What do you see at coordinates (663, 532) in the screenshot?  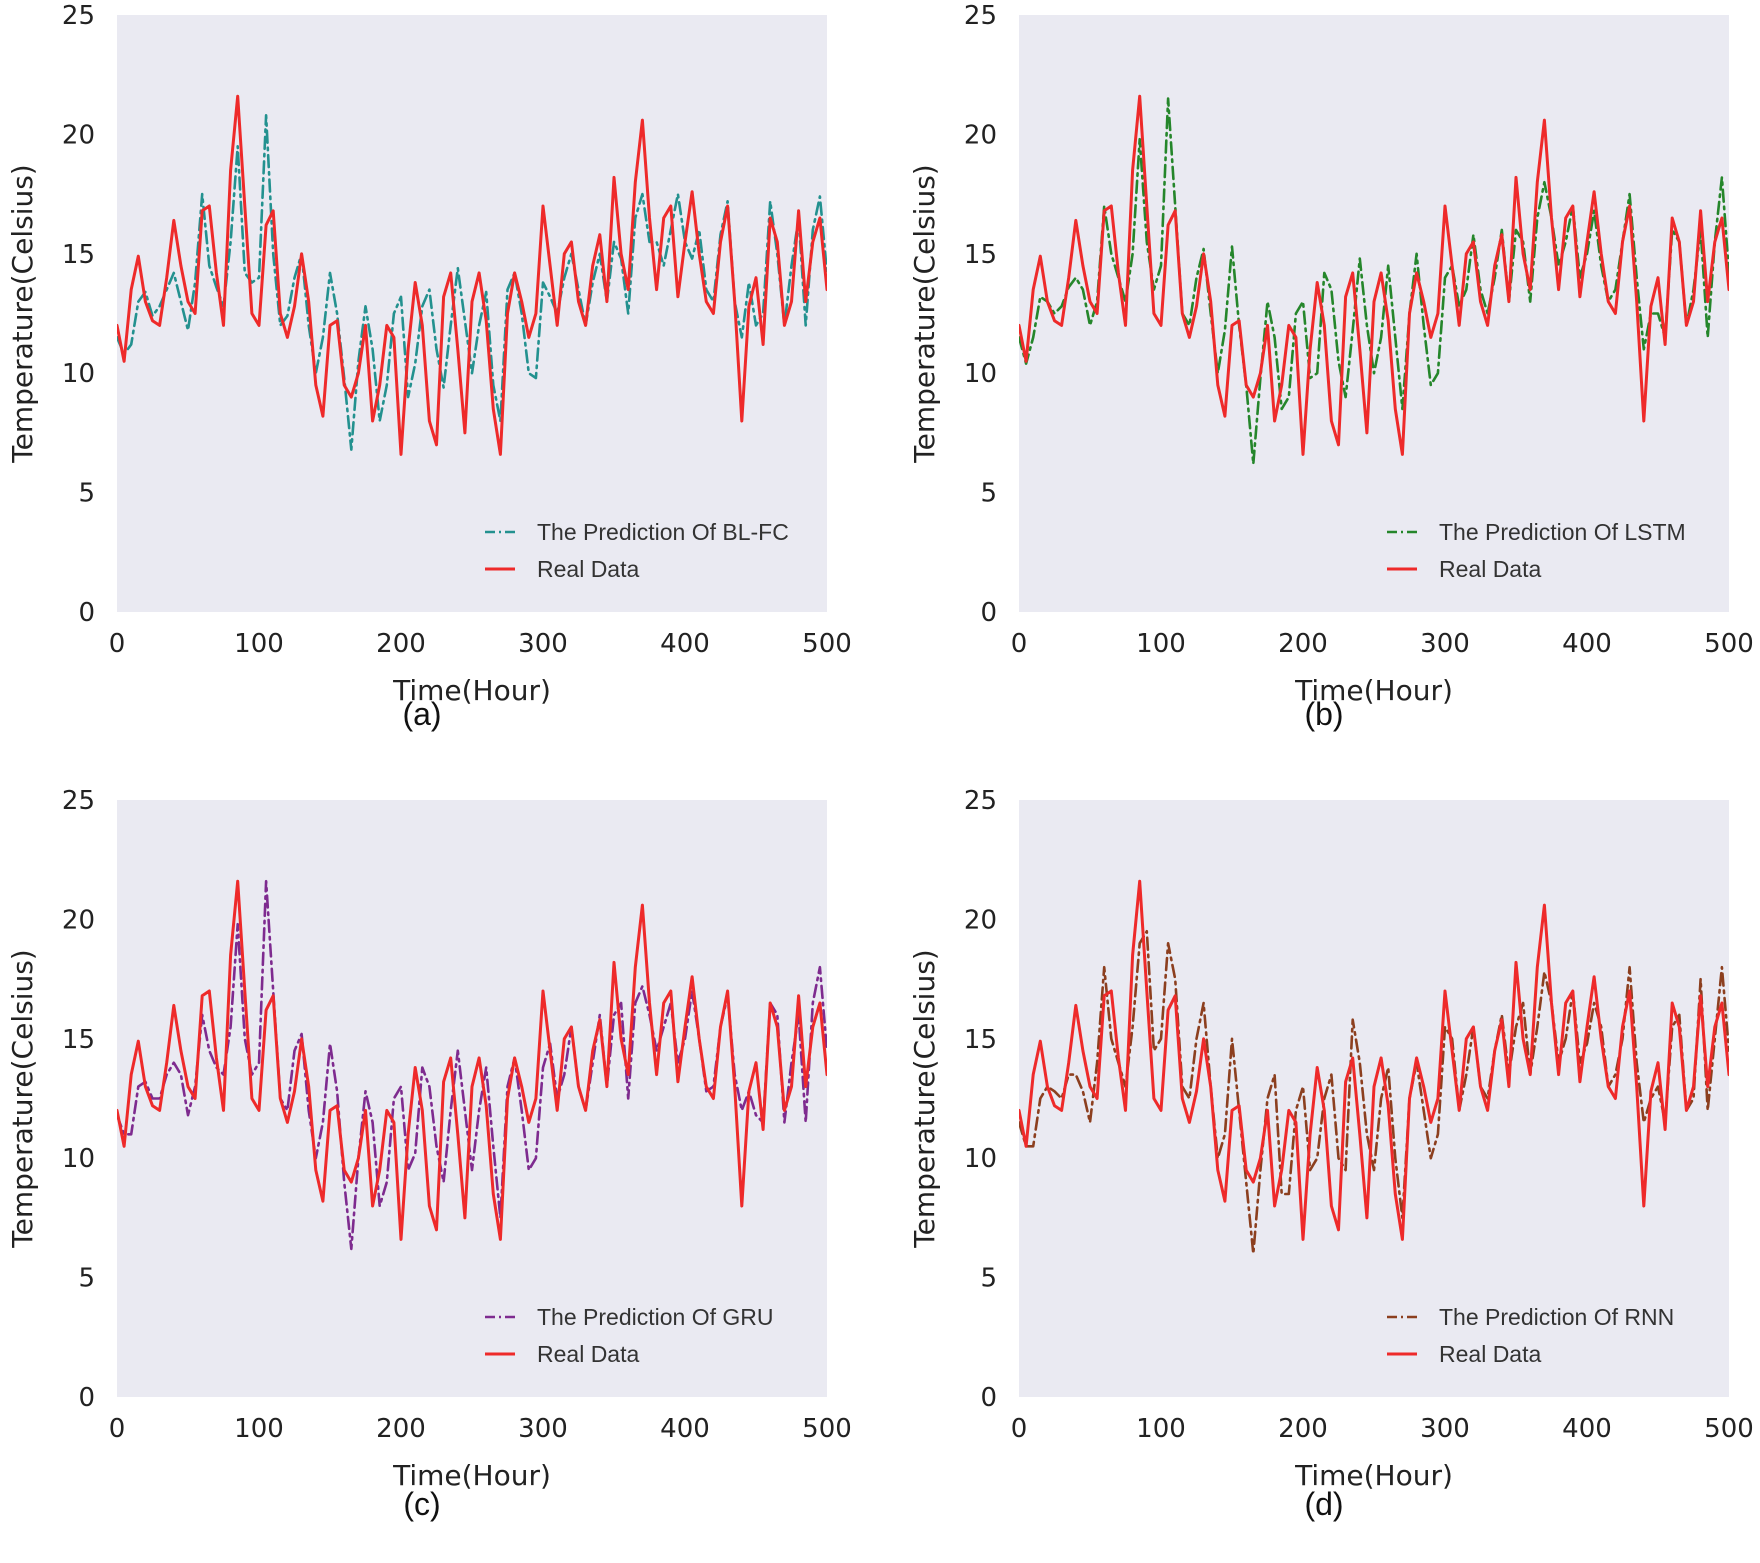 I see `legend-label: The Prediction Of BL-FC` at bounding box center [663, 532].